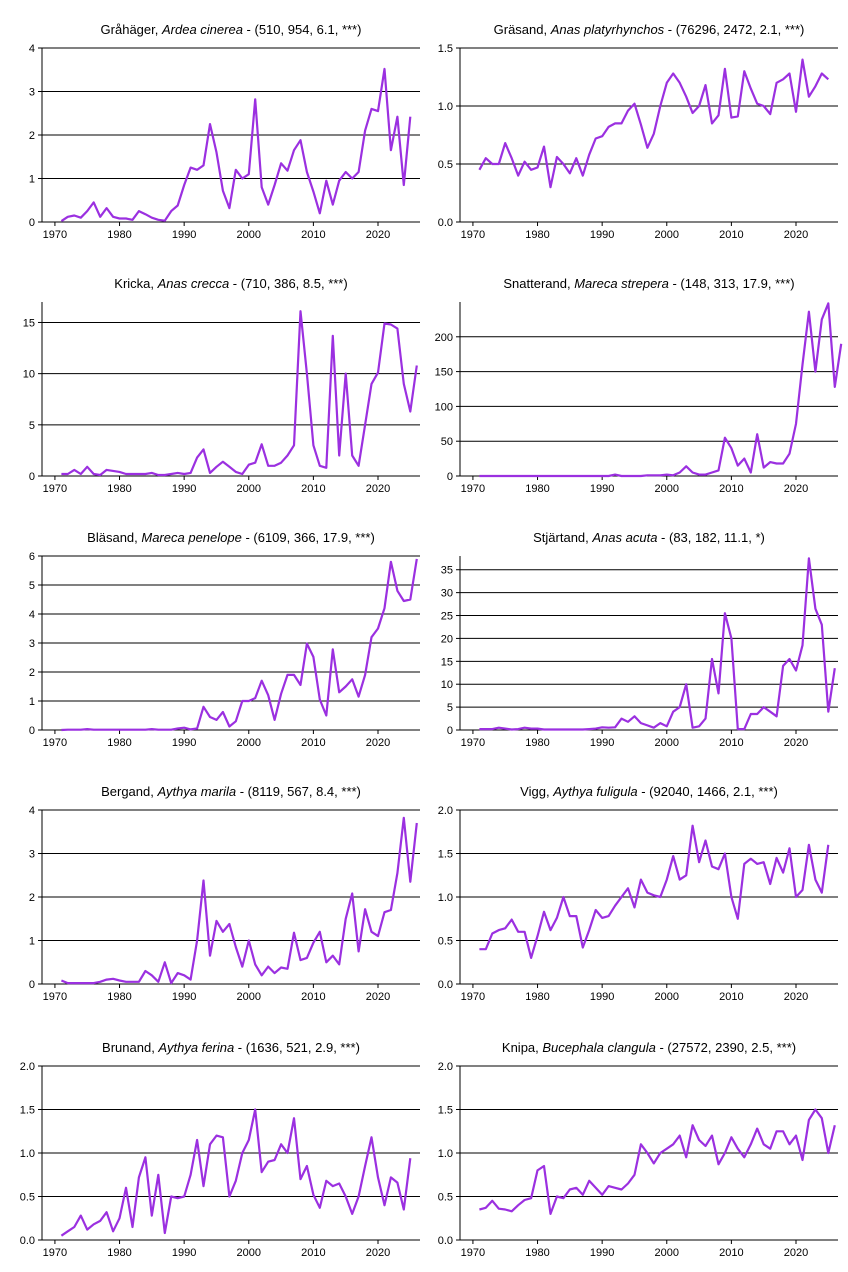 The height and width of the screenshot is (1272, 848). I want to click on y-tick-label: 200, so click(444, 338).